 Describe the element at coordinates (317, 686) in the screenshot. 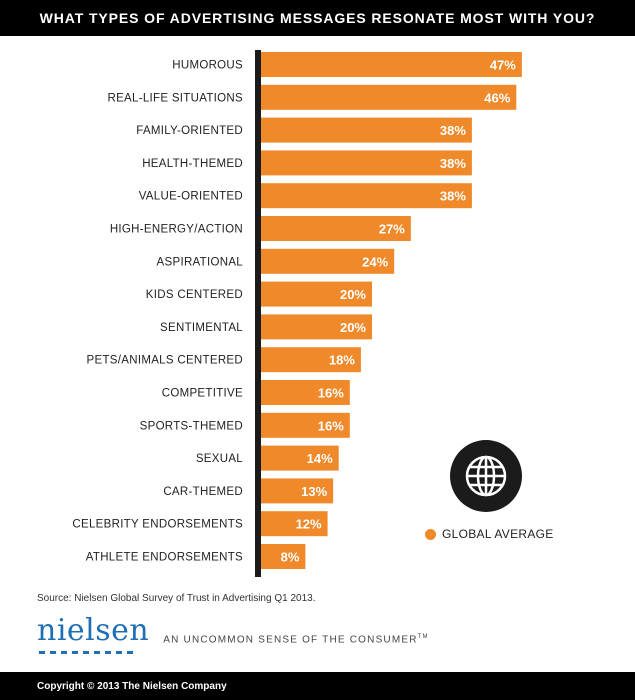

I see `footer-bar: Copyright © 2013 The Nielsen Company` at that location.